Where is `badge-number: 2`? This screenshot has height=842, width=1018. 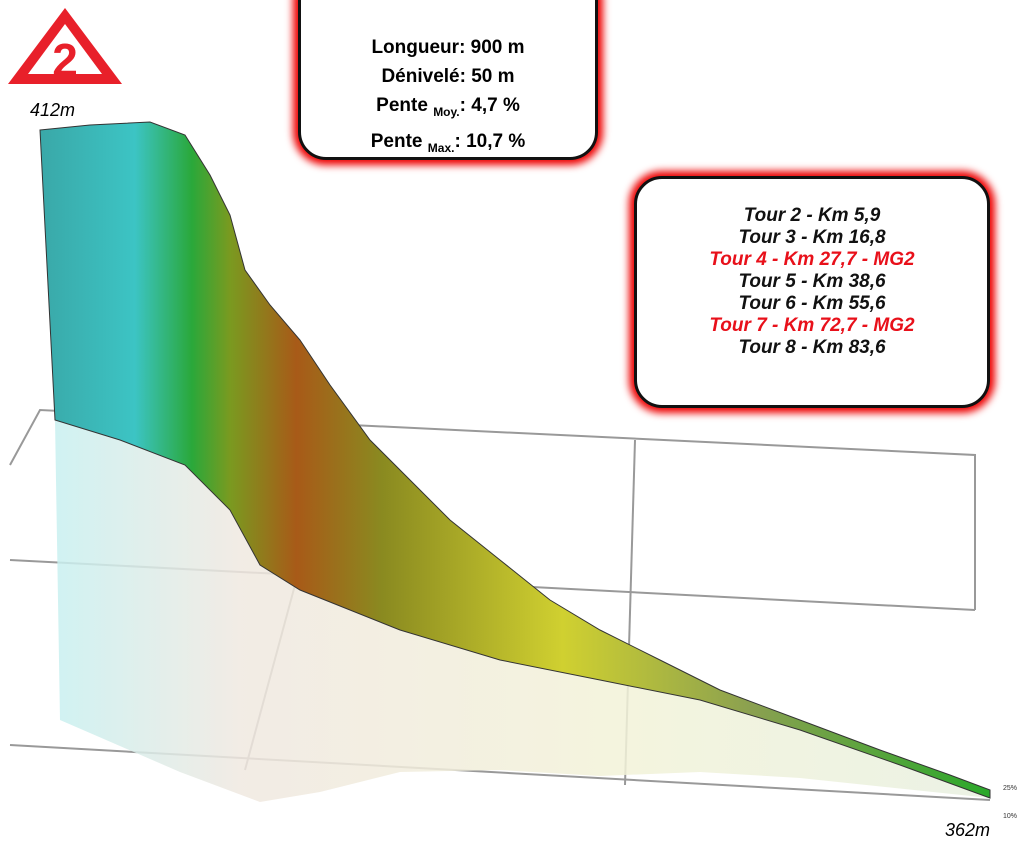
badge-number: 2 is located at coordinates (65, 60).